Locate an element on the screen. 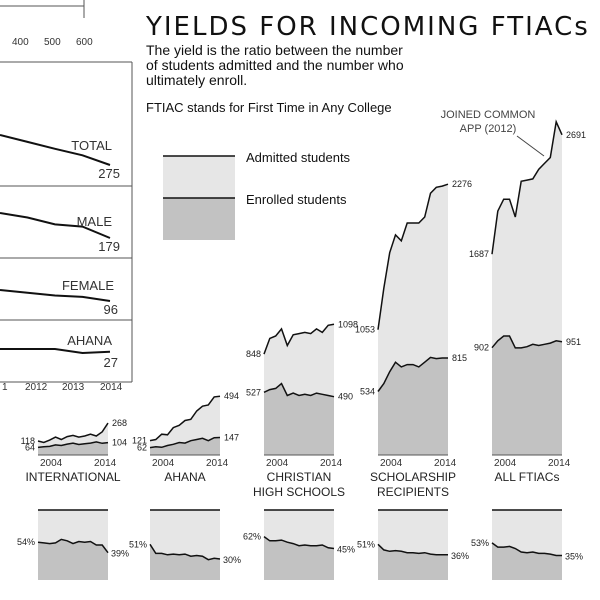 This screenshot has height=600, width=600. panel-title-line-1: SCHOLARSHIP is located at coordinates (413, 477).